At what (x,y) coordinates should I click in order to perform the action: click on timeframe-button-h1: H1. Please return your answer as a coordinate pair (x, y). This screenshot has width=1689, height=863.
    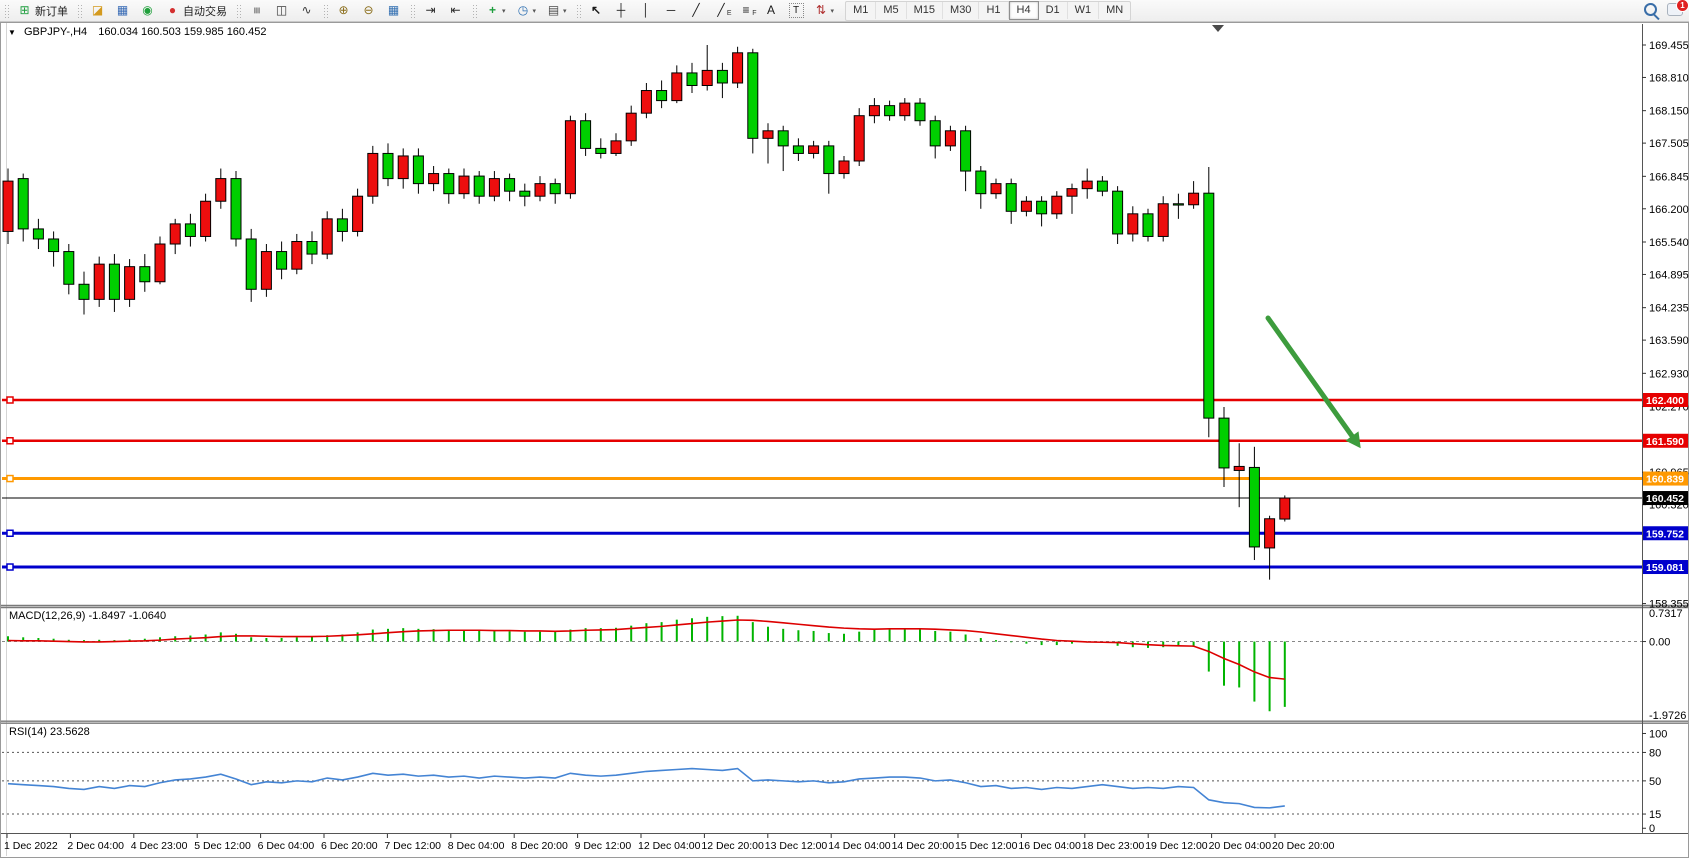
    Looking at the image, I should click on (994, 10).